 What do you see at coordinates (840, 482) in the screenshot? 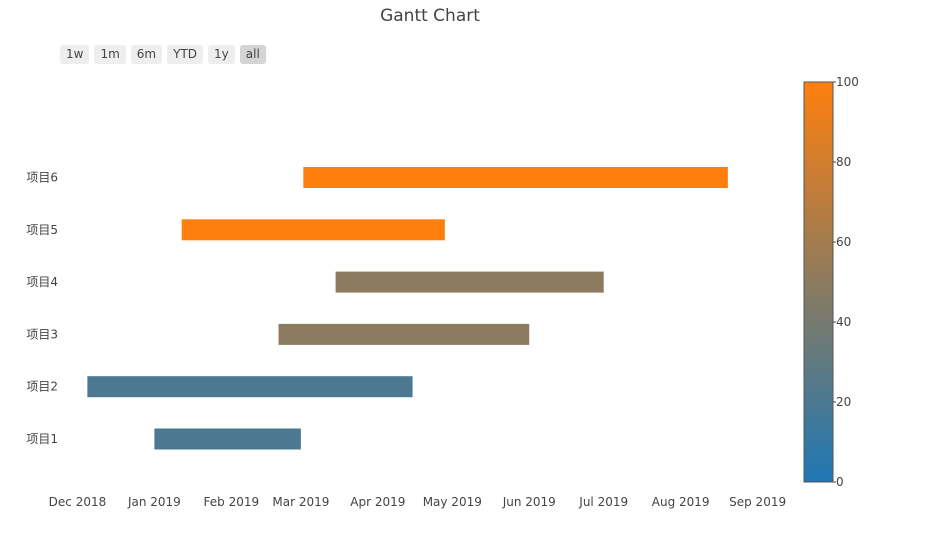
I see `colorbar-tick-label: 0` at bounding box center [840, 482].